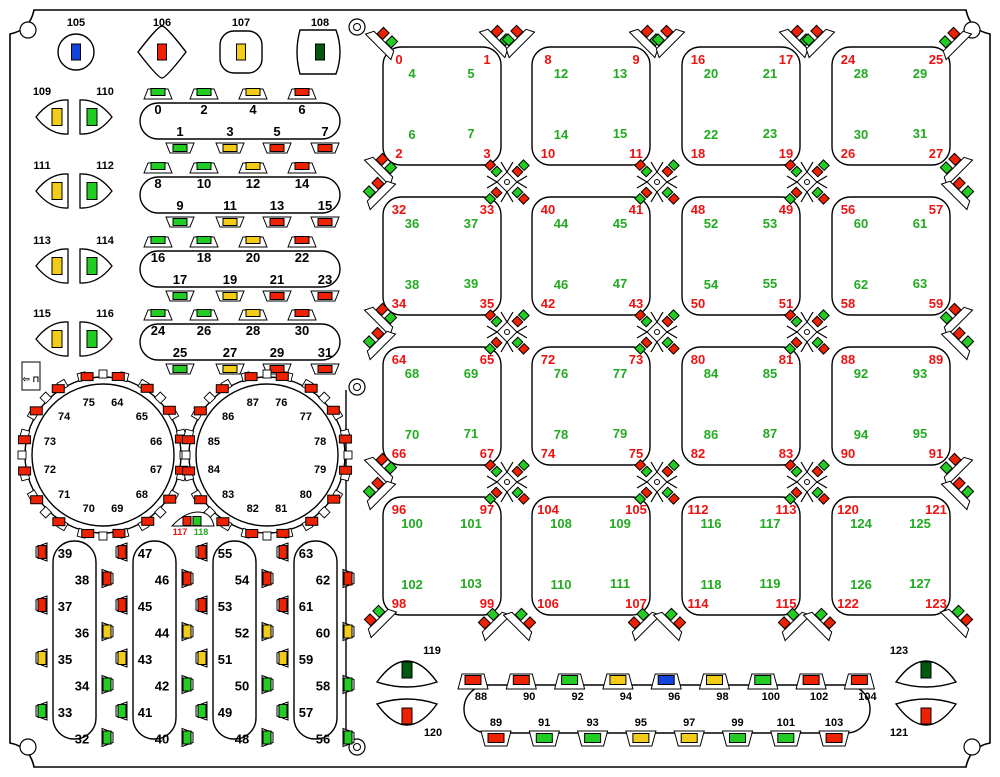  Describe the element at coordinates (76, 52) in the screenshot. I see `top-button-led` at that location.